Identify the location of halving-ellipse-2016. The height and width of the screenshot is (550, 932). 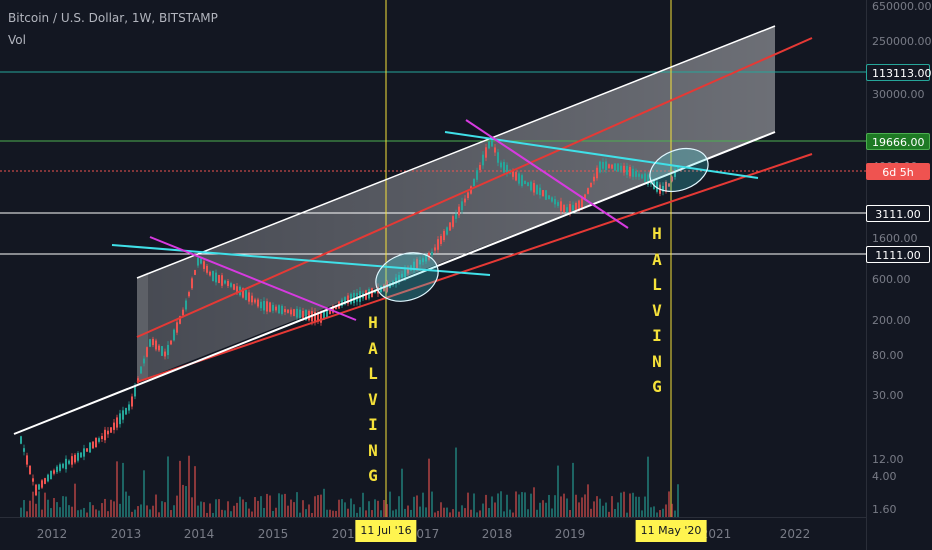
(407, 276).